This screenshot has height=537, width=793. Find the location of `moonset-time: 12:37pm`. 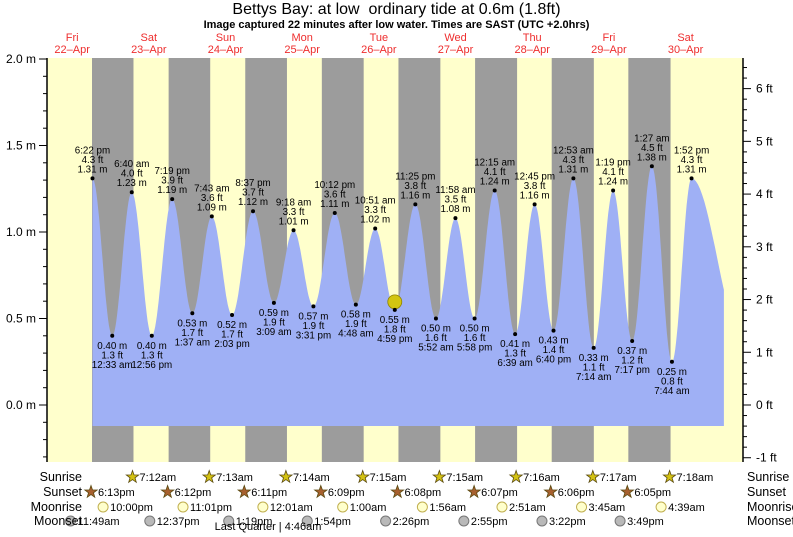

moonset-time: 12:37pm is located at coordinates (178, 522).